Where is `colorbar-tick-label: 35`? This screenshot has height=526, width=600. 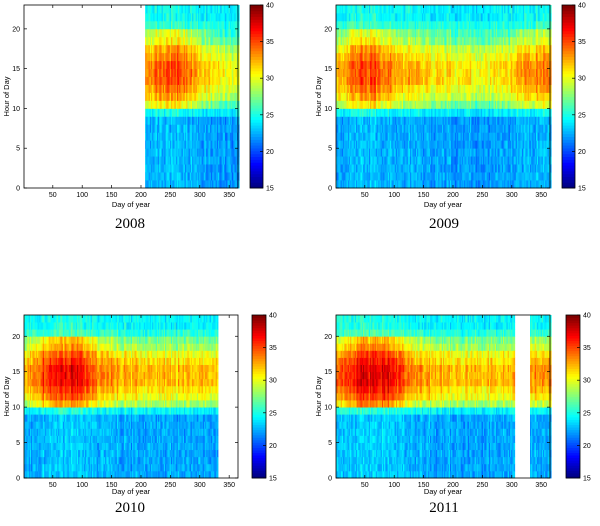 colorbar-tick-label: 35 is located at coordinates (270, 42).